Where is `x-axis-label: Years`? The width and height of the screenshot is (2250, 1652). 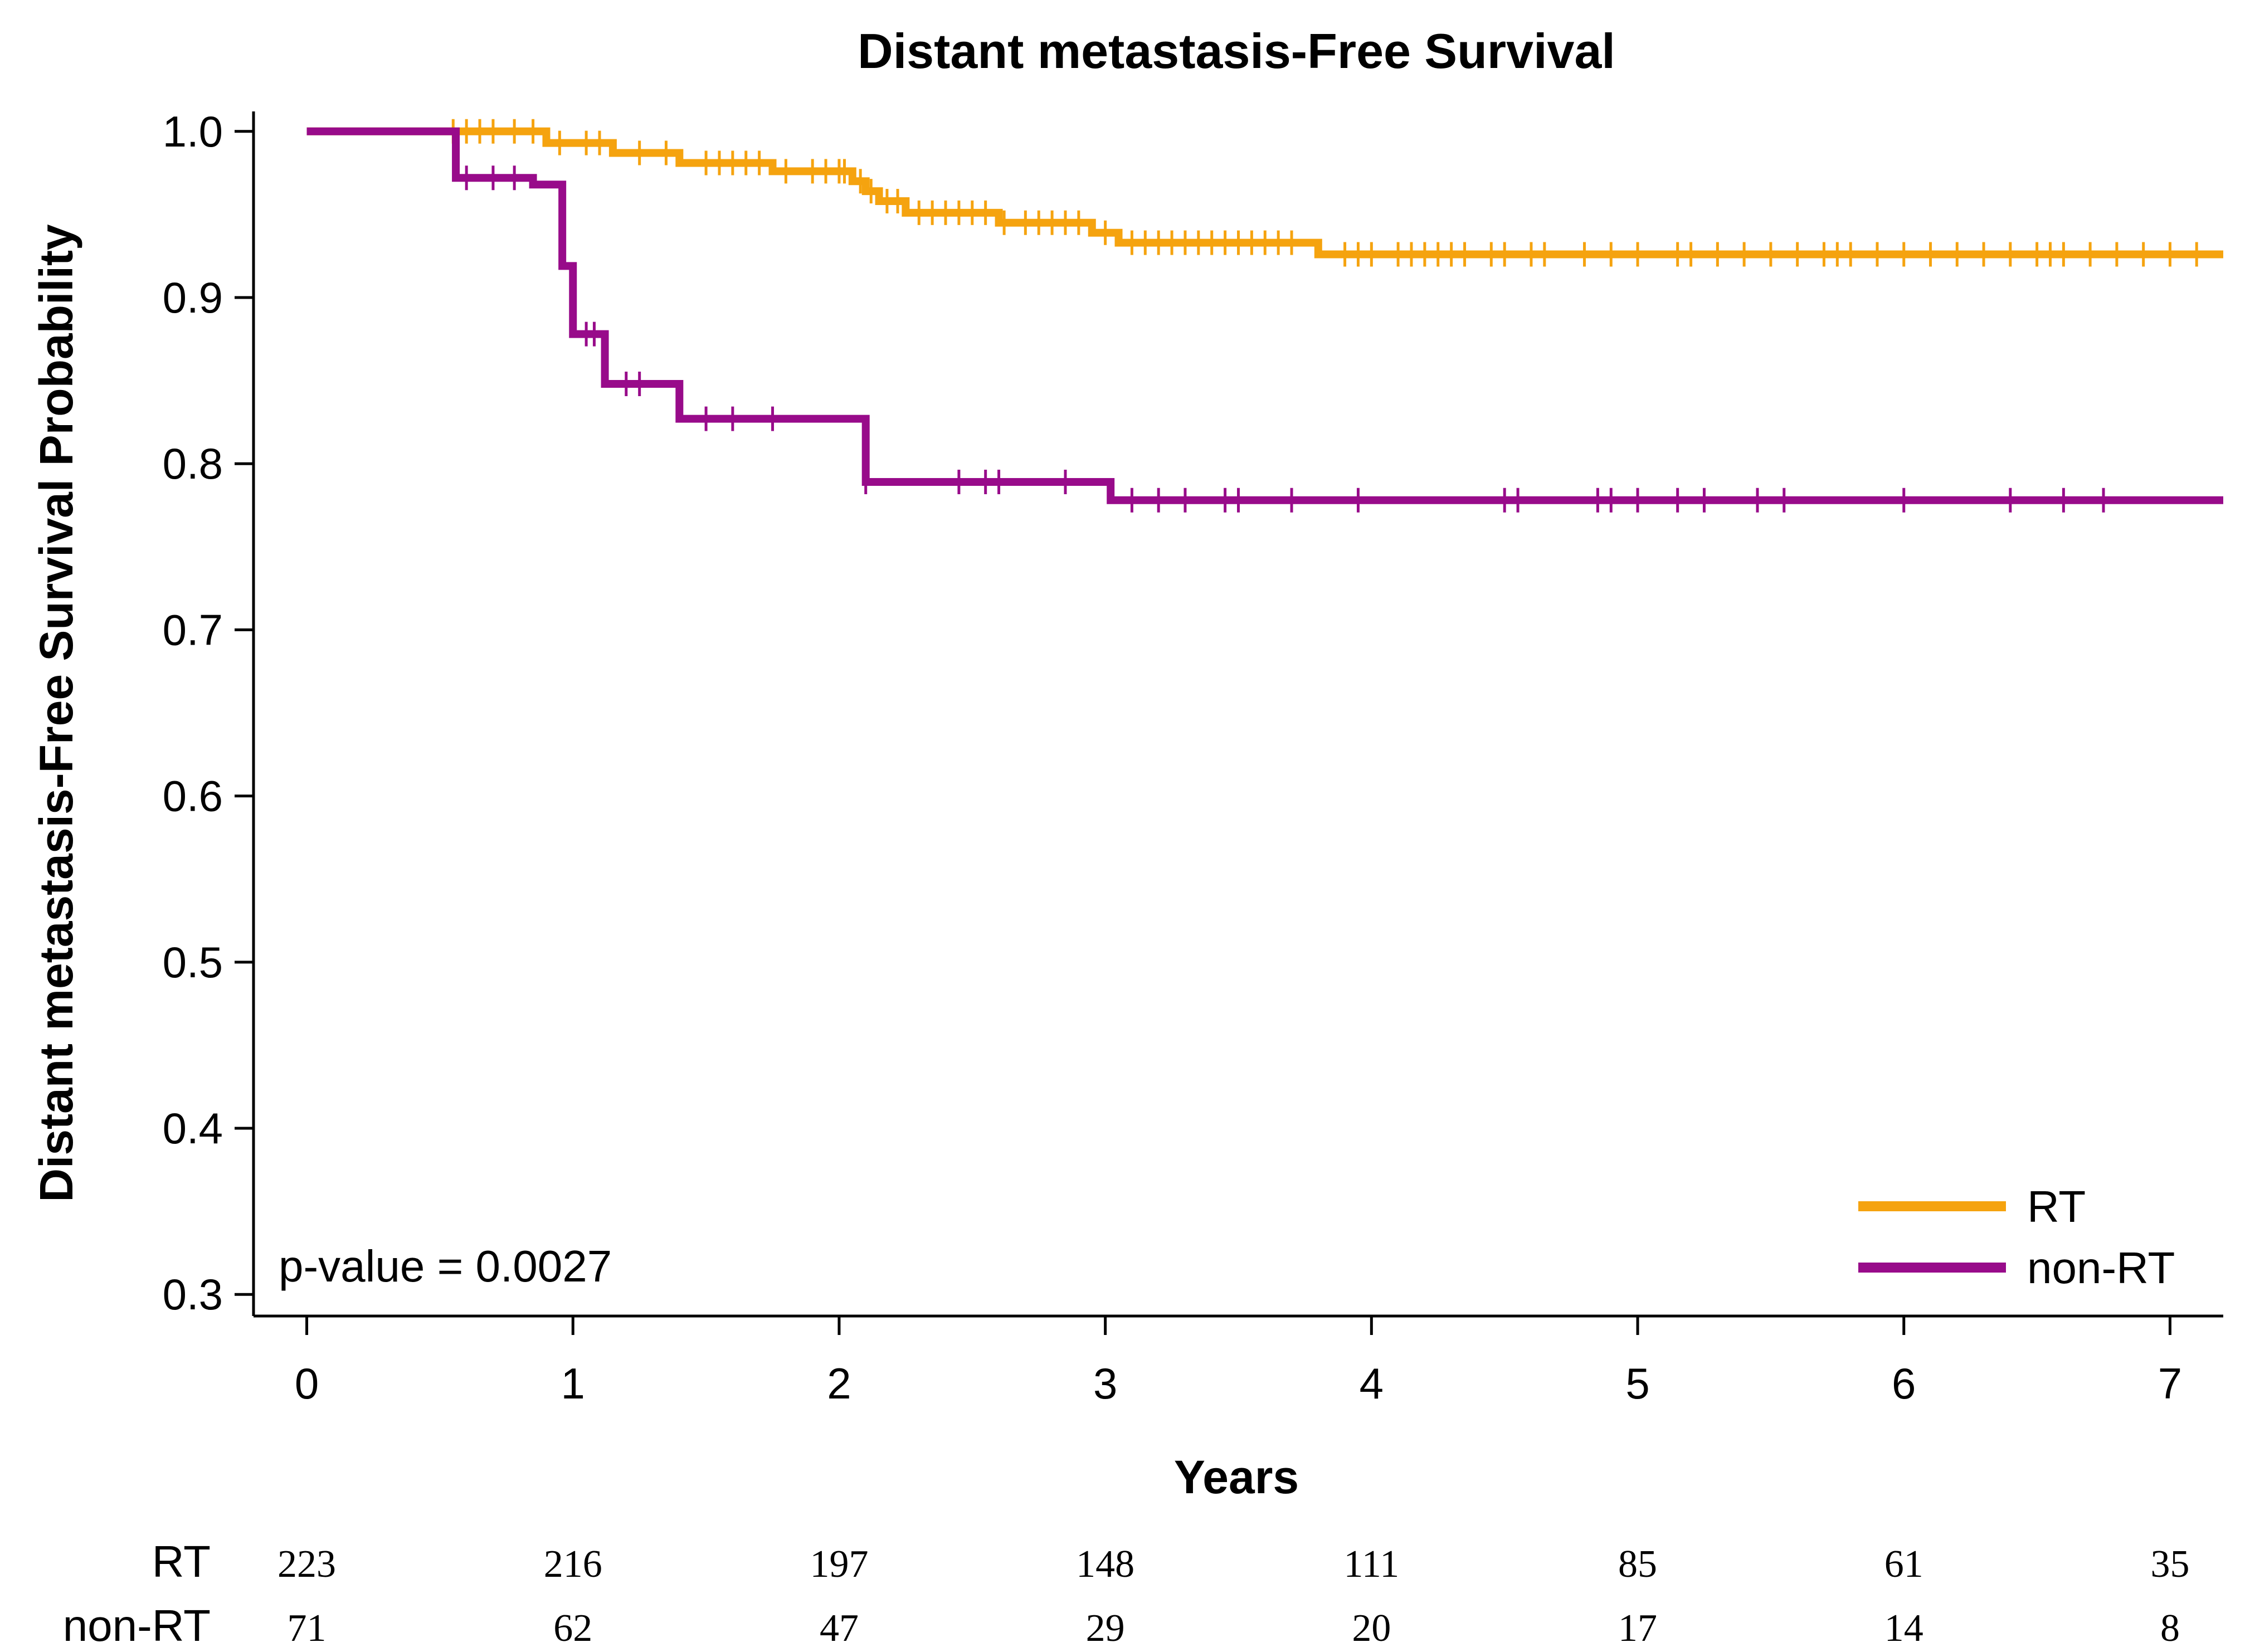 x-axis-label: Years is located at coordinates (1236, 1477).